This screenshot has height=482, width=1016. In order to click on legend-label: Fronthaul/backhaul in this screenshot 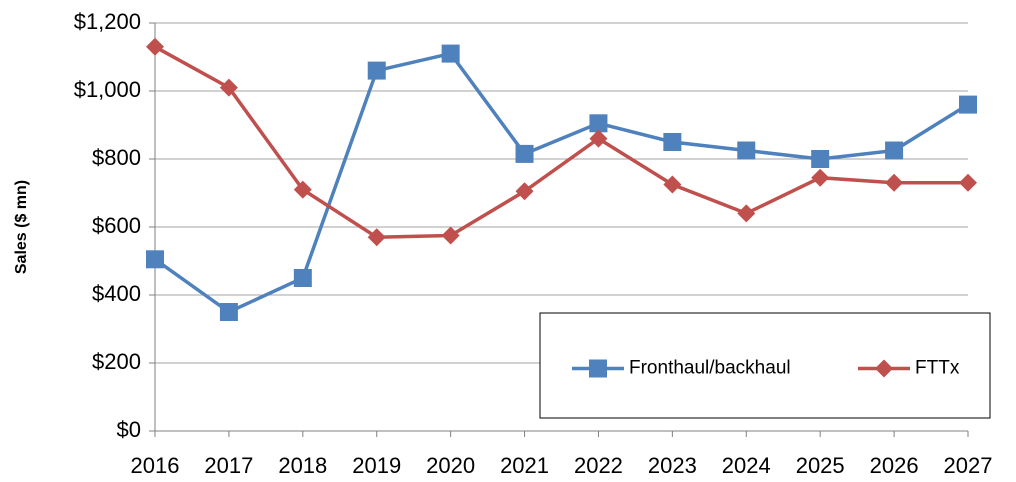, I will do `click(710, 368)`.